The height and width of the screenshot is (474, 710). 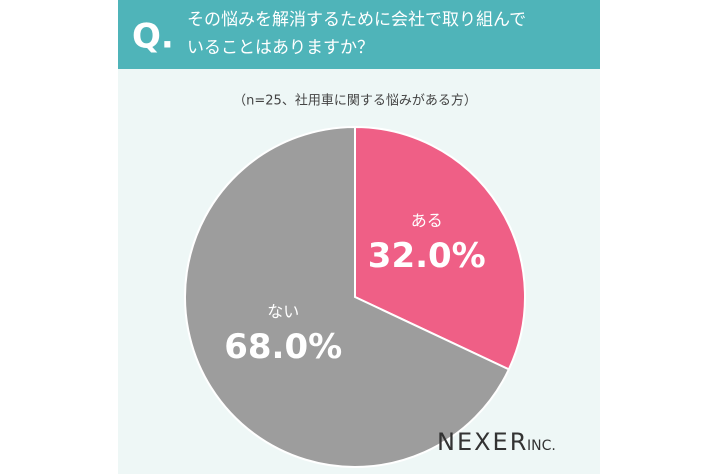 I want to click on slice-category: ある, so click(x=427, y=220).